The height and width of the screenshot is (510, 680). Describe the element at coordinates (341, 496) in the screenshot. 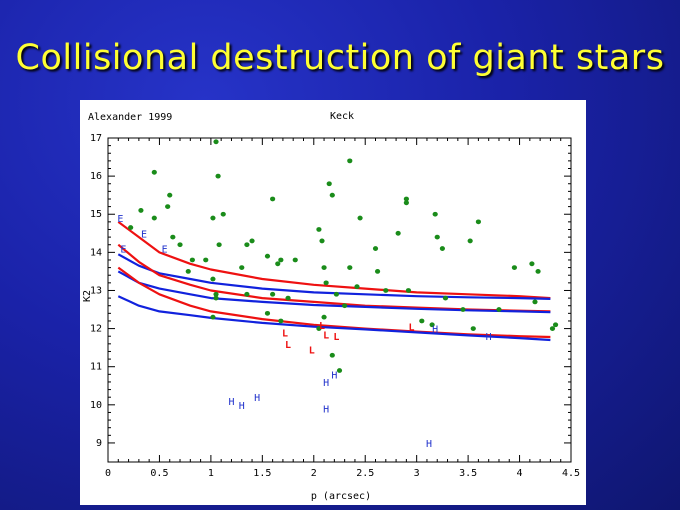

I see `x-axis-label: p (arcsec)` at that location.